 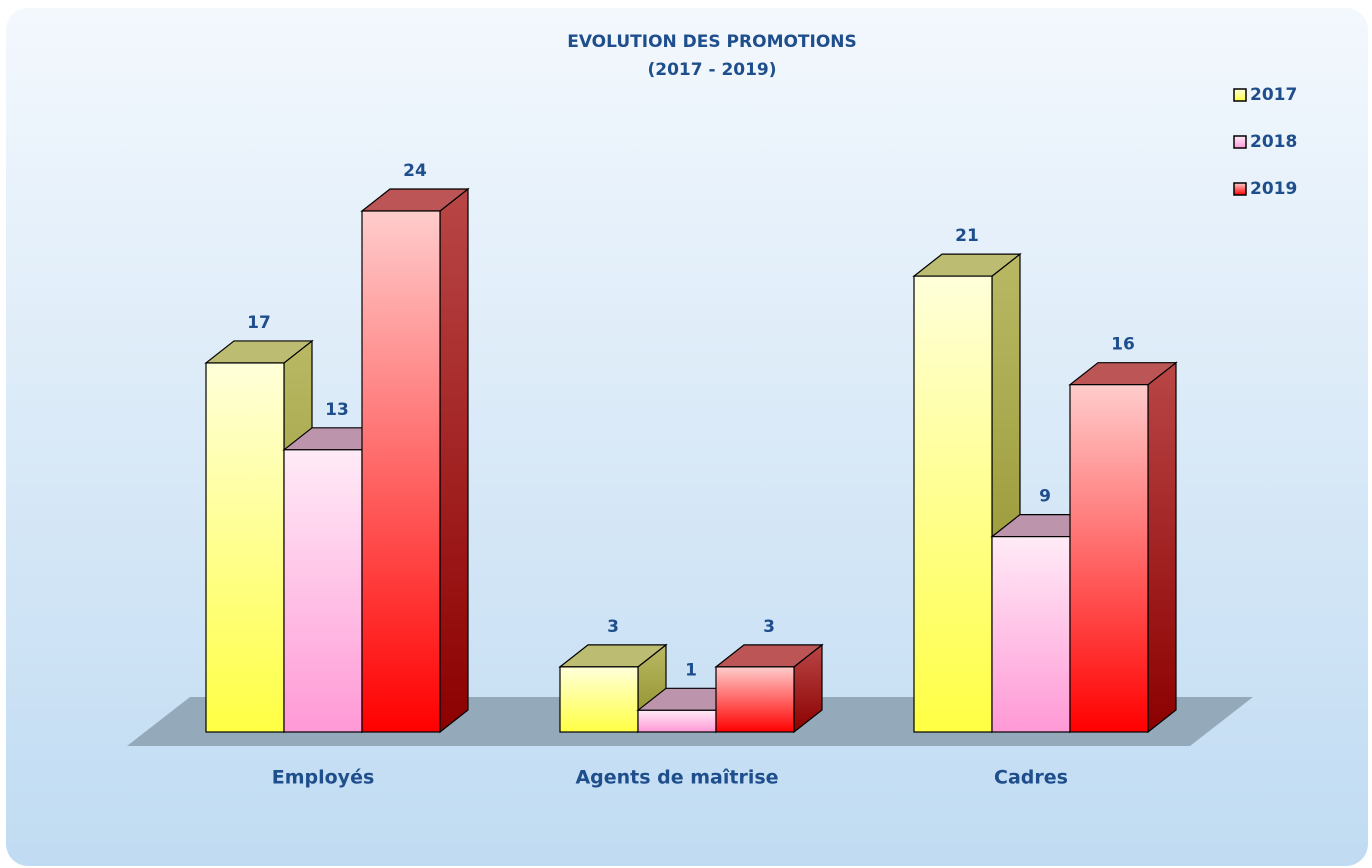 I want to click on chart-subtitle: (2017 - 2019), so click(x=711, y=70).